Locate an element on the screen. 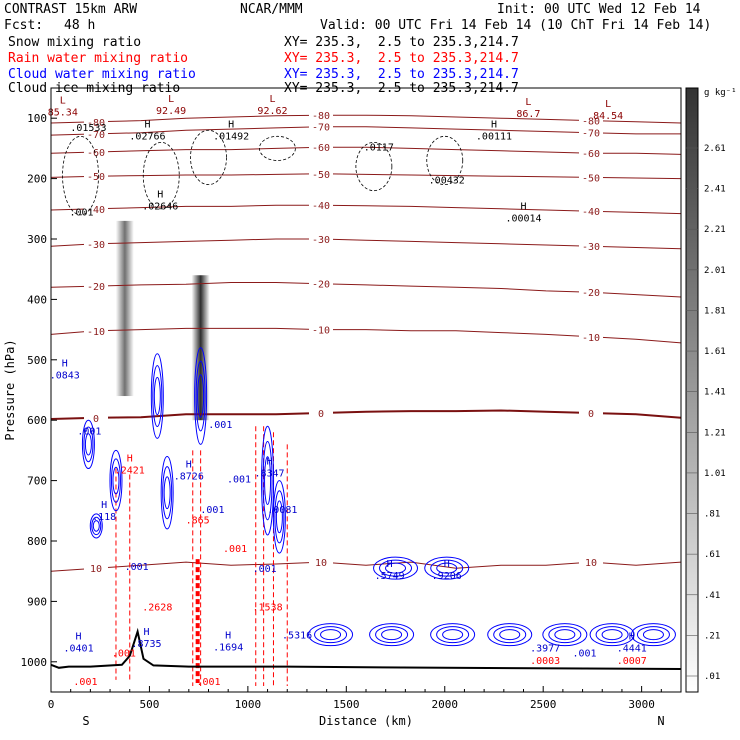  terrain-profile is located at coordinates (366, 648).